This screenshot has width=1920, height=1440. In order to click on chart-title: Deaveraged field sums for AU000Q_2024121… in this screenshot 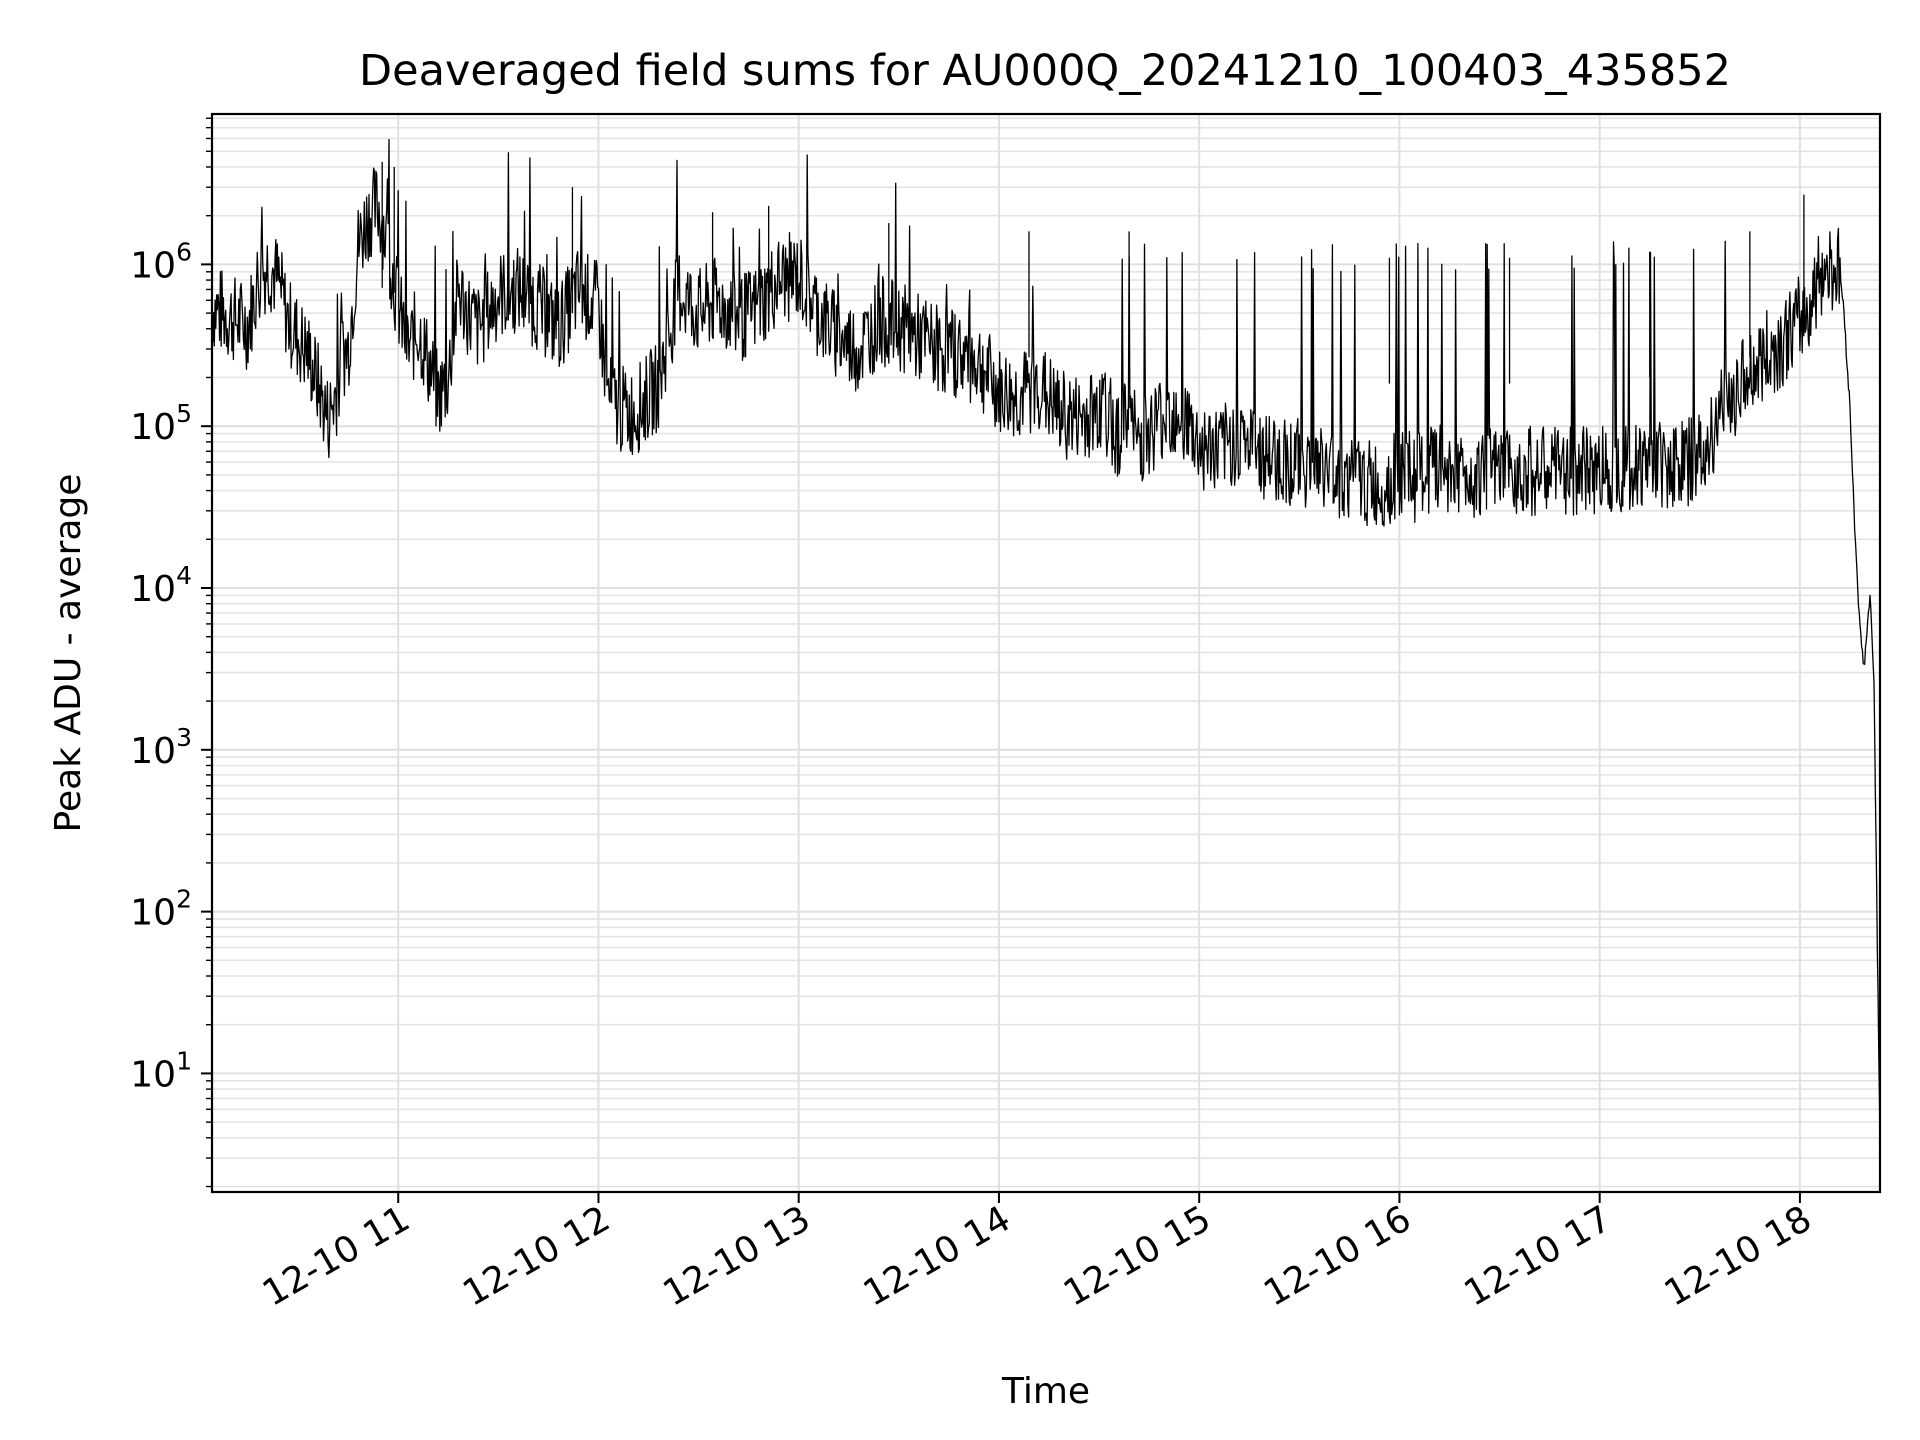, I will do `click(1045, 71)`.